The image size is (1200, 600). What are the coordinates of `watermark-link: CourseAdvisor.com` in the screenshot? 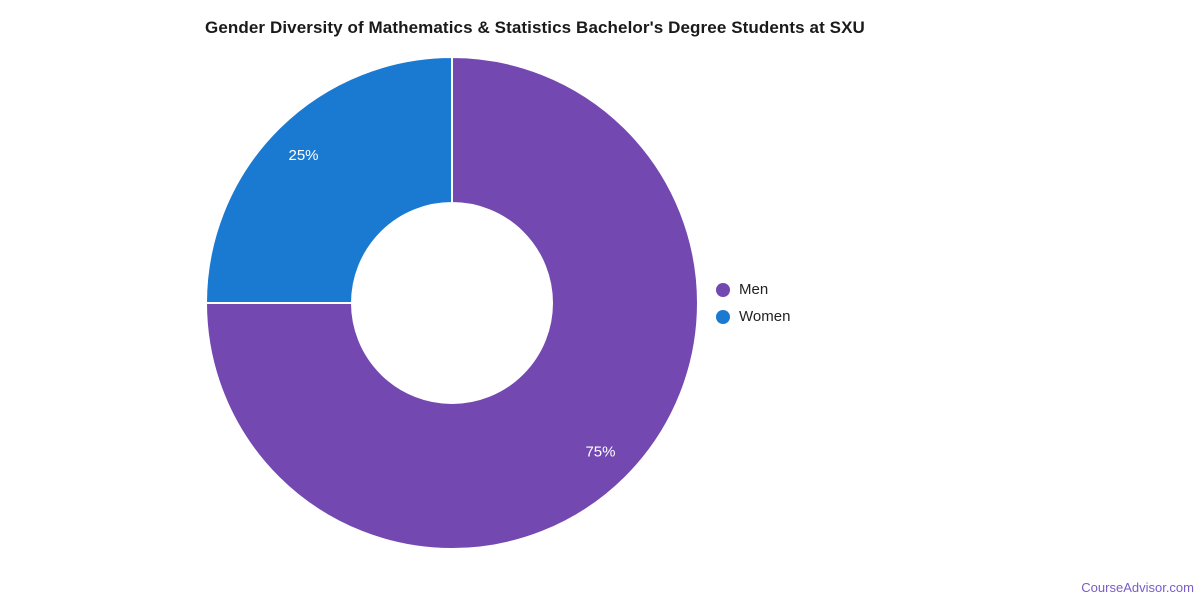 It's located at (1137, 587).